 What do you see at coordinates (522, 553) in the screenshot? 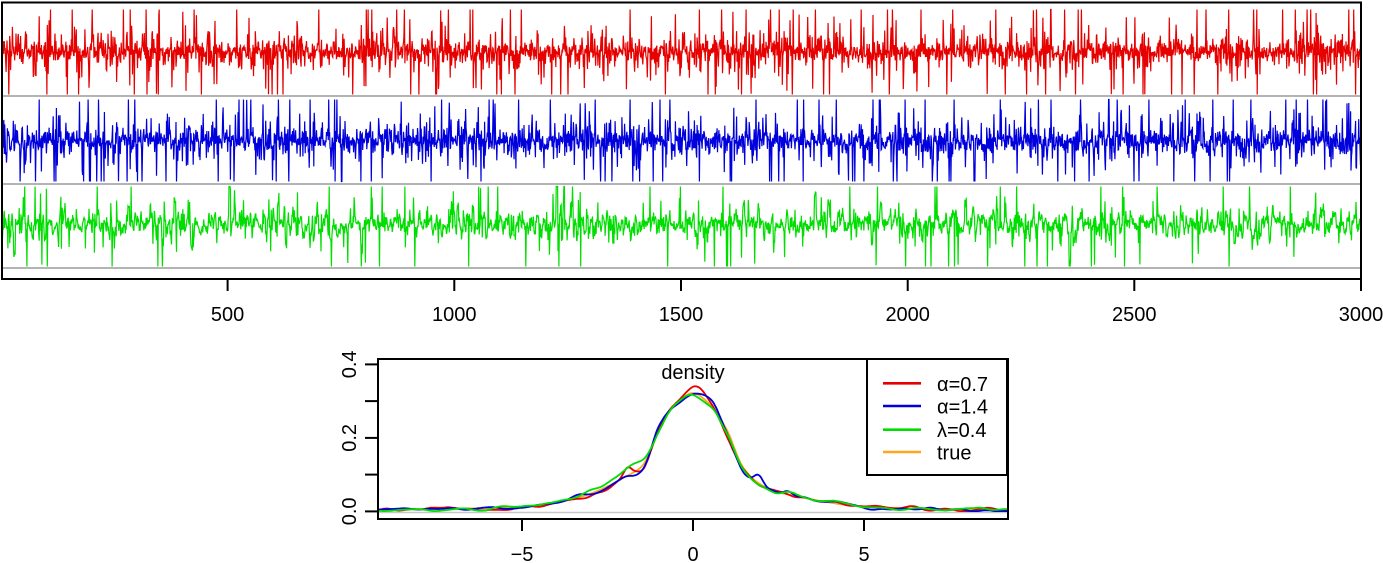
I see `svg-text: −5` at bounding box center [522, 553].